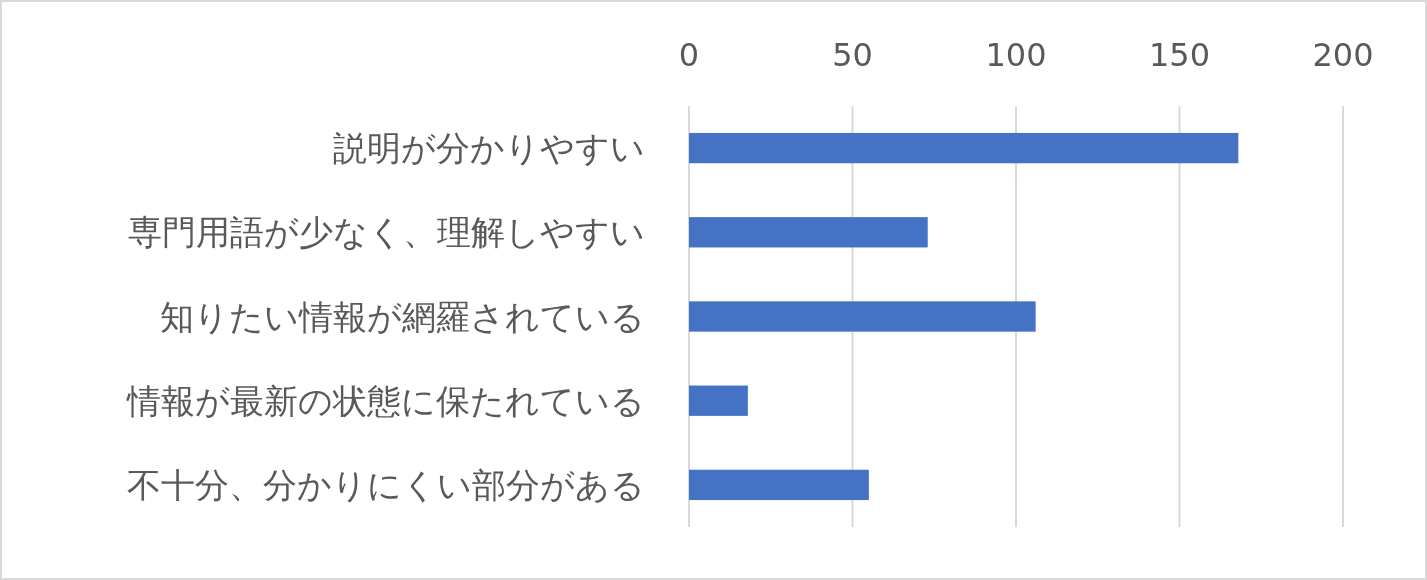 Image resolution: width=1427 pixels, height=580 pixels. Describe the element at coordinates (386, 484) in the screenshot. I see `y-tick-label: 不十分、分かりにくい部分がある` at that location.